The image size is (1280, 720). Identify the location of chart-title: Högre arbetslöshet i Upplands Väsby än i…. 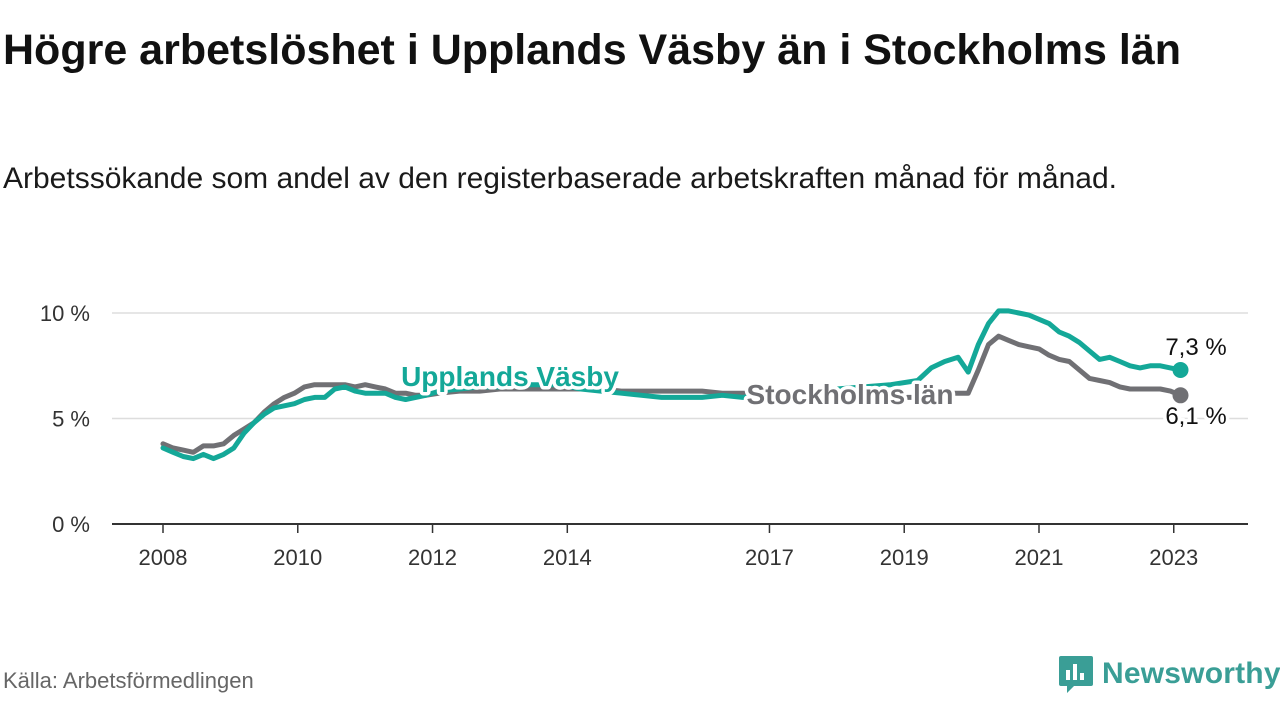
(592, 50).